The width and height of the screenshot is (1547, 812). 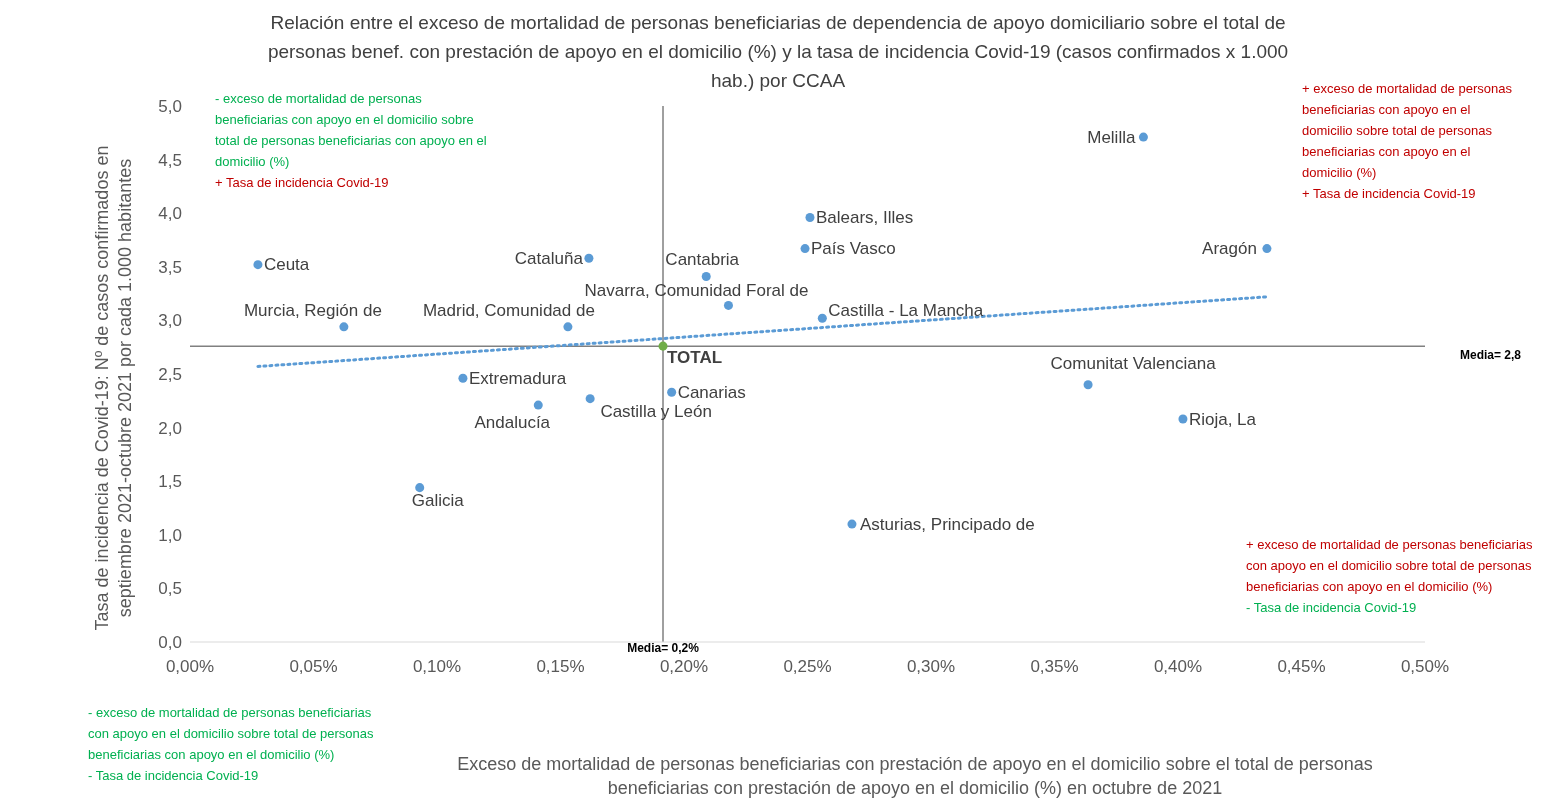 What do you see at coordinates (517, 378) in the screenshot?
I see `annotation: Extremadura` at bounding box center [517, 378].